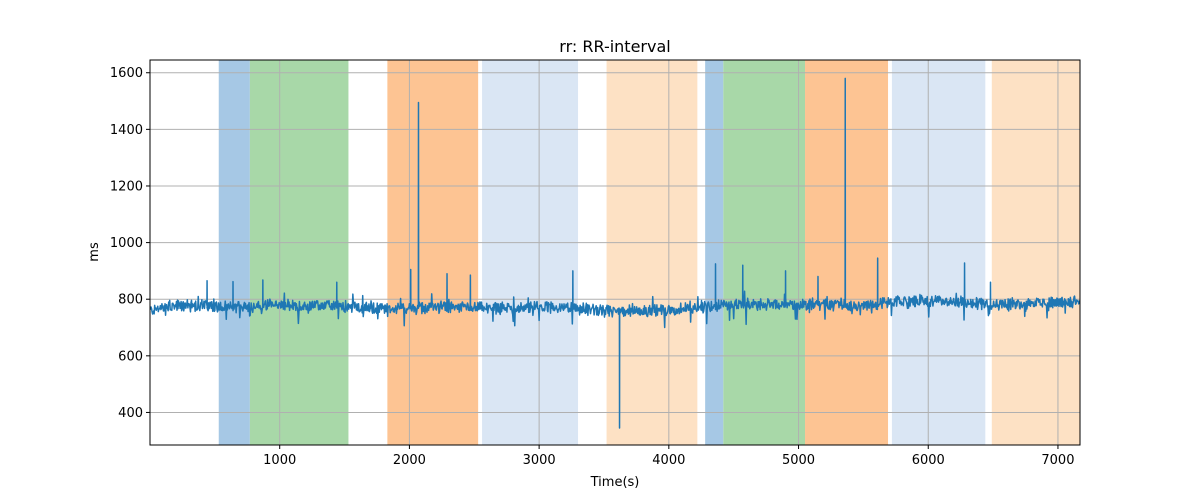 Image resolution: width=1200 pixels, height=500 pixels. I want to click on x-tick-label: 3000, so click(539, 460).